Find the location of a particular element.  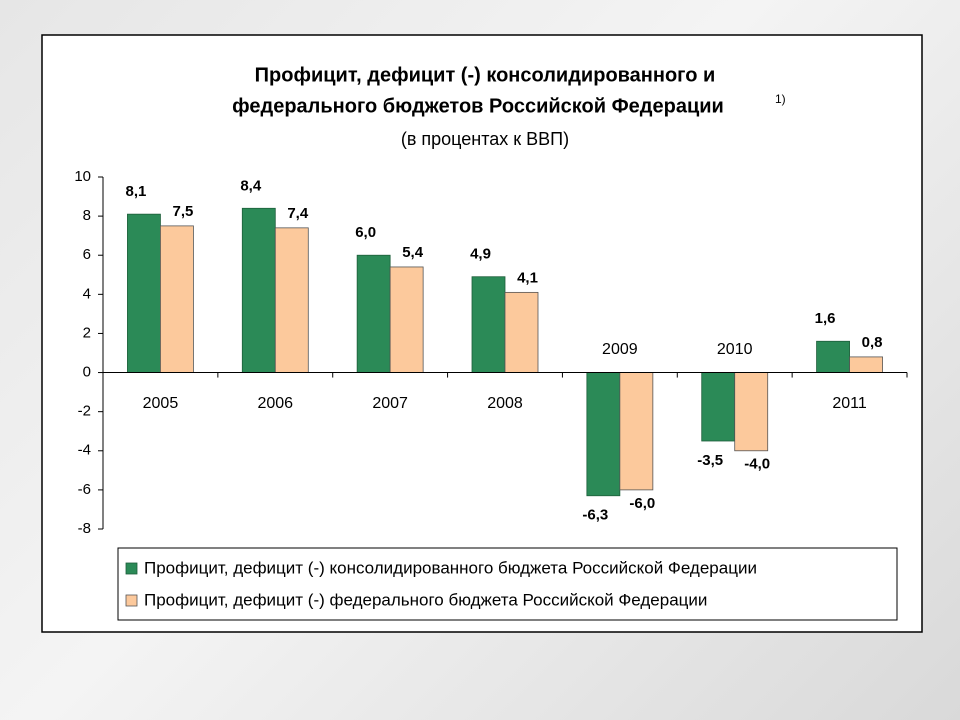

y-tick-label: 10 is located at coordinates (82, 176).